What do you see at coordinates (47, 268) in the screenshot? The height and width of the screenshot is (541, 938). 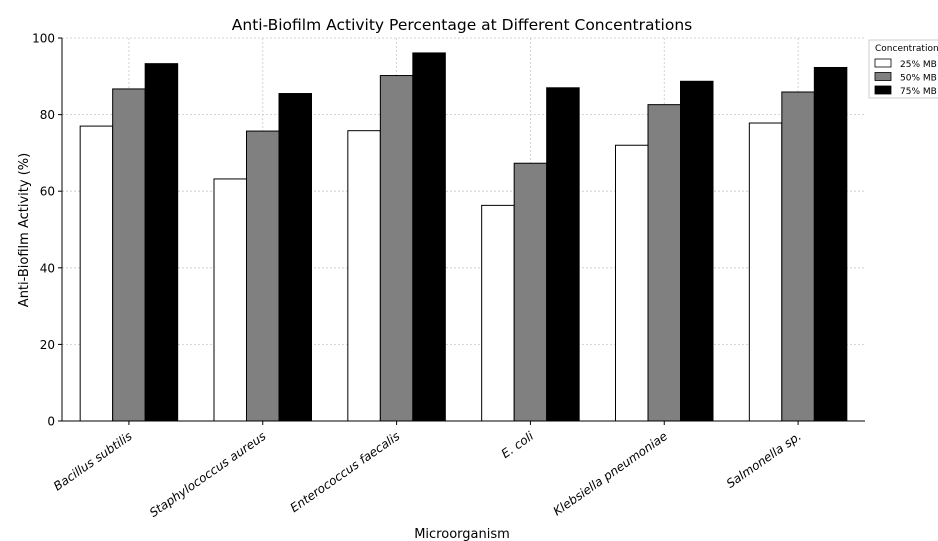 I see `y-tick-label: 40` at bounding box center [47, 268].